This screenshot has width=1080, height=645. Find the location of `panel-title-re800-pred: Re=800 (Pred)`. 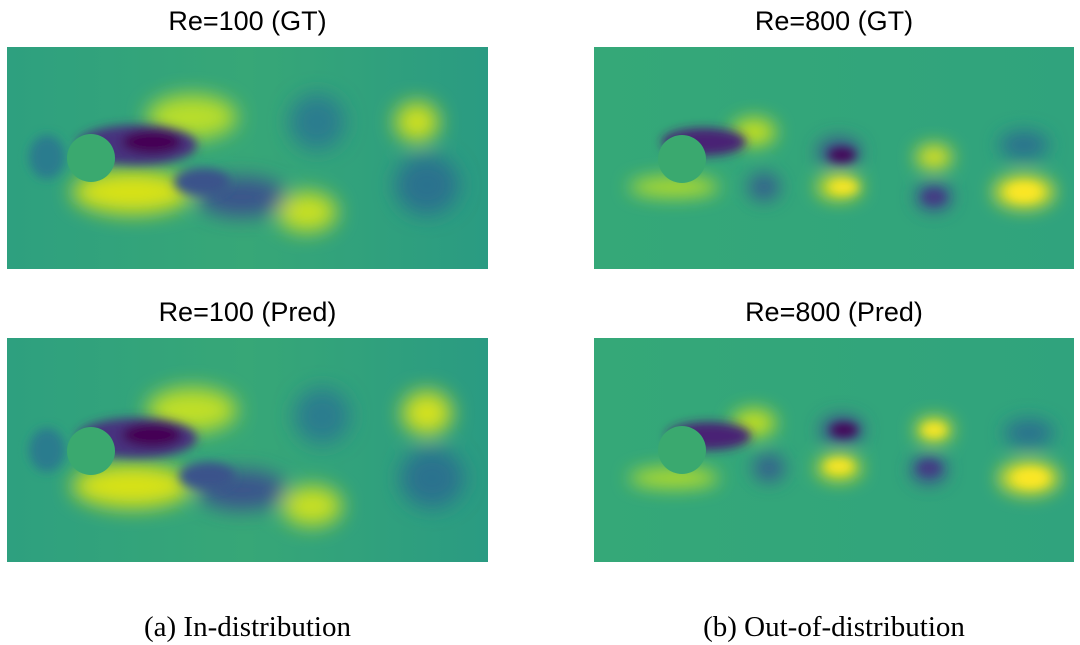

panel-title-re800-pred: Re=800 (Pred) is located at coordinates (834, 312).